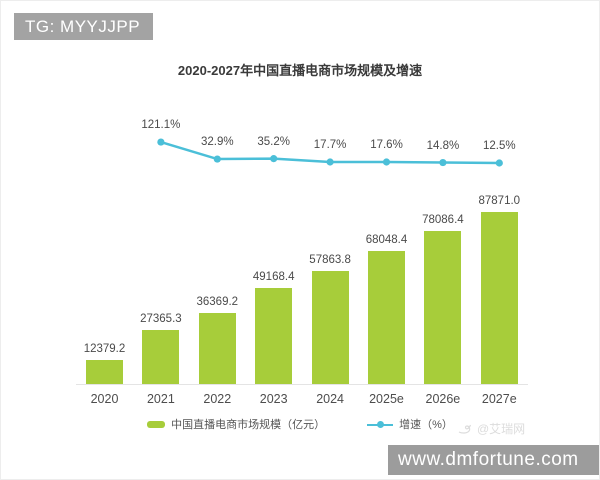 The image size is (600, 480). Describe the element at coordinates (160, 399) in the screenshot. I see `x-axis-label-2021: 2021` at that location.